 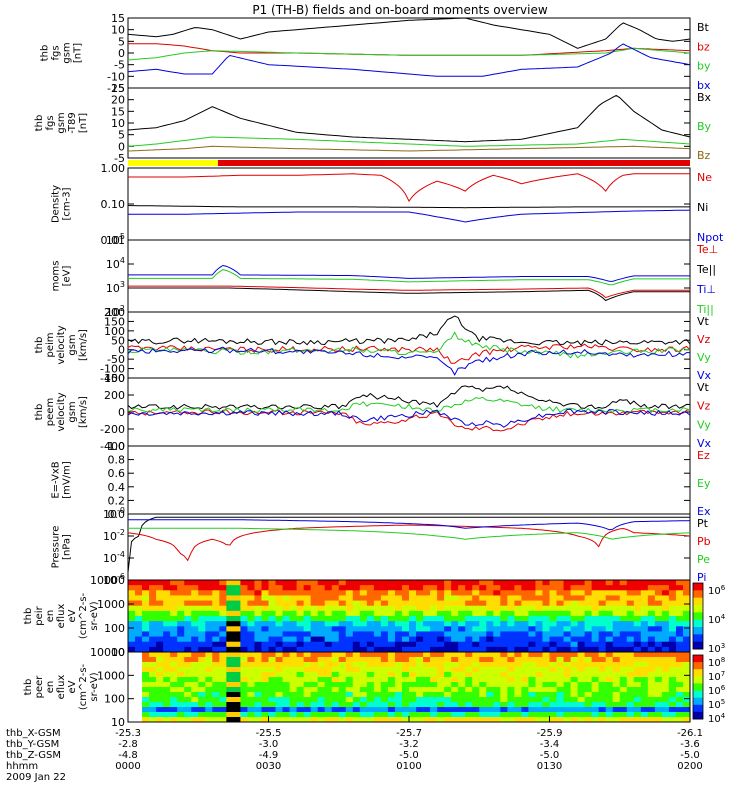 I want to click on y-tick-label: -200, so click(x=112, y=429).